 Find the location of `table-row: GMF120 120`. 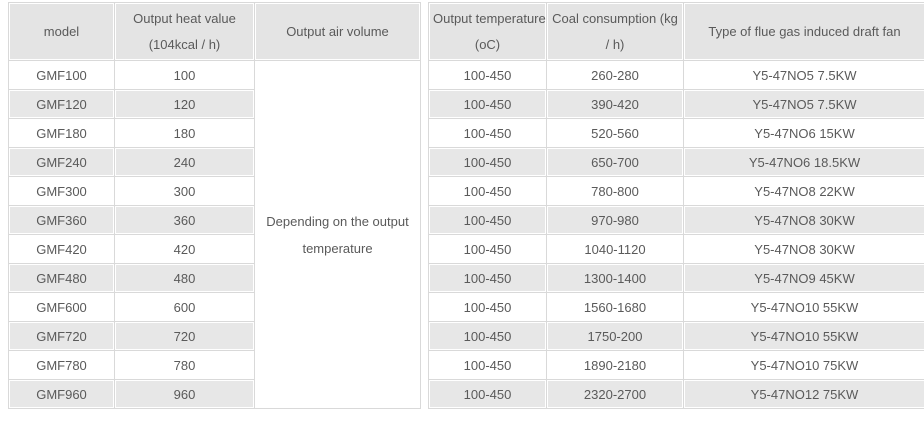

table-row: GMF120 120 is located at coordinates (214, 104).